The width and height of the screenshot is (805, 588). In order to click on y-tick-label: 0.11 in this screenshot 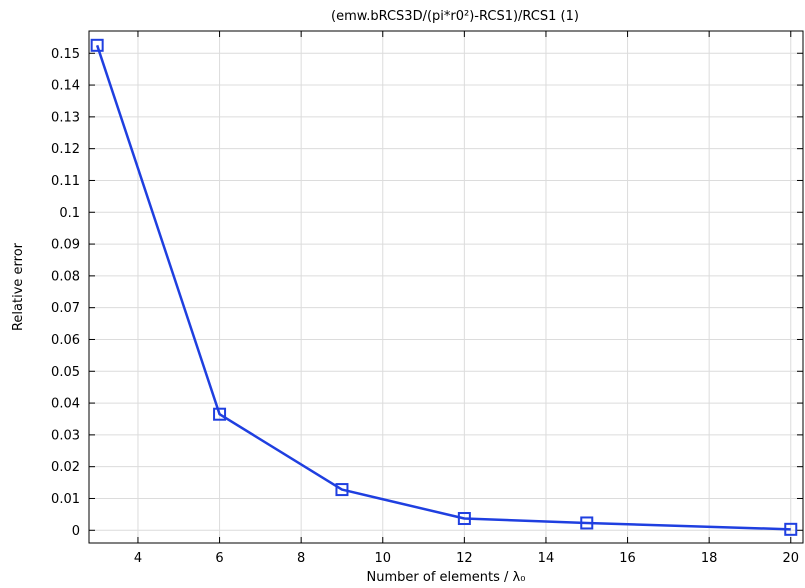, I will do `click(65, 181)`.